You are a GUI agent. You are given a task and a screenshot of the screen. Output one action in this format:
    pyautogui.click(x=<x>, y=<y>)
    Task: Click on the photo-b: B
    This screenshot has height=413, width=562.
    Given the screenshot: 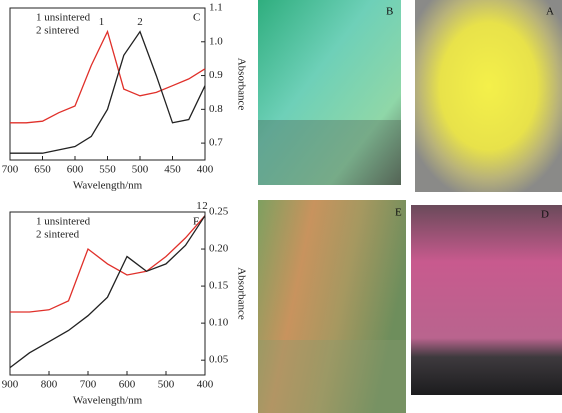 What is the action you would take?
    pyautogui.click(x=329, y=92)
    